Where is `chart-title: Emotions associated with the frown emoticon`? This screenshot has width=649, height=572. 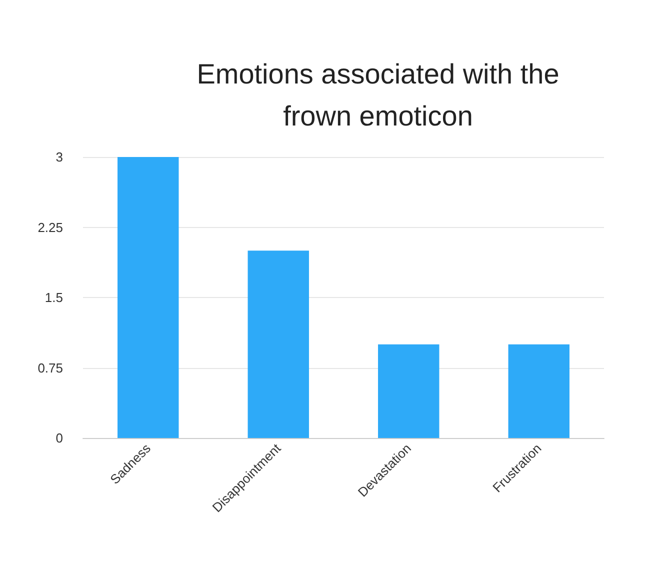
chart-title: Emotions associated with the frown emoticon is located at coordinates (378, 95).